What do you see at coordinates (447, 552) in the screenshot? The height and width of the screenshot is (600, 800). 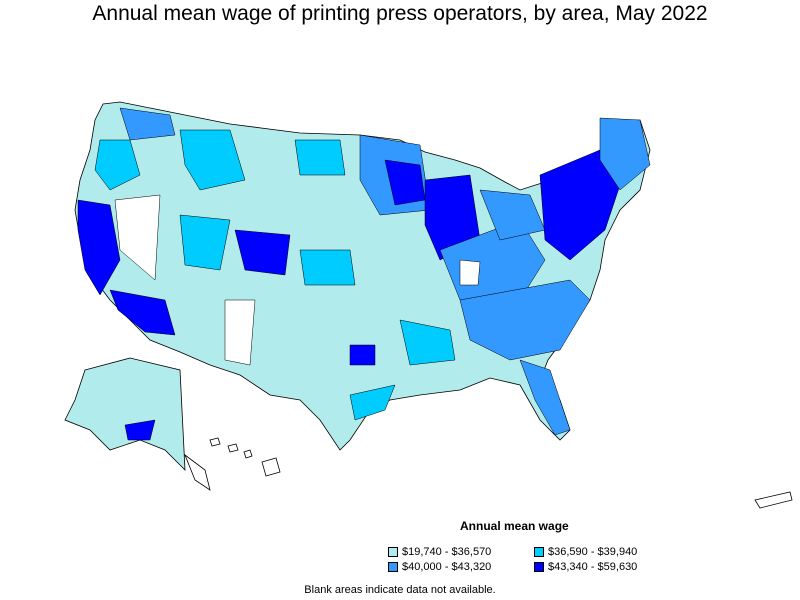 I see `legend-label-1: $19,740 - $36,570` at bounding box center [447, 552].